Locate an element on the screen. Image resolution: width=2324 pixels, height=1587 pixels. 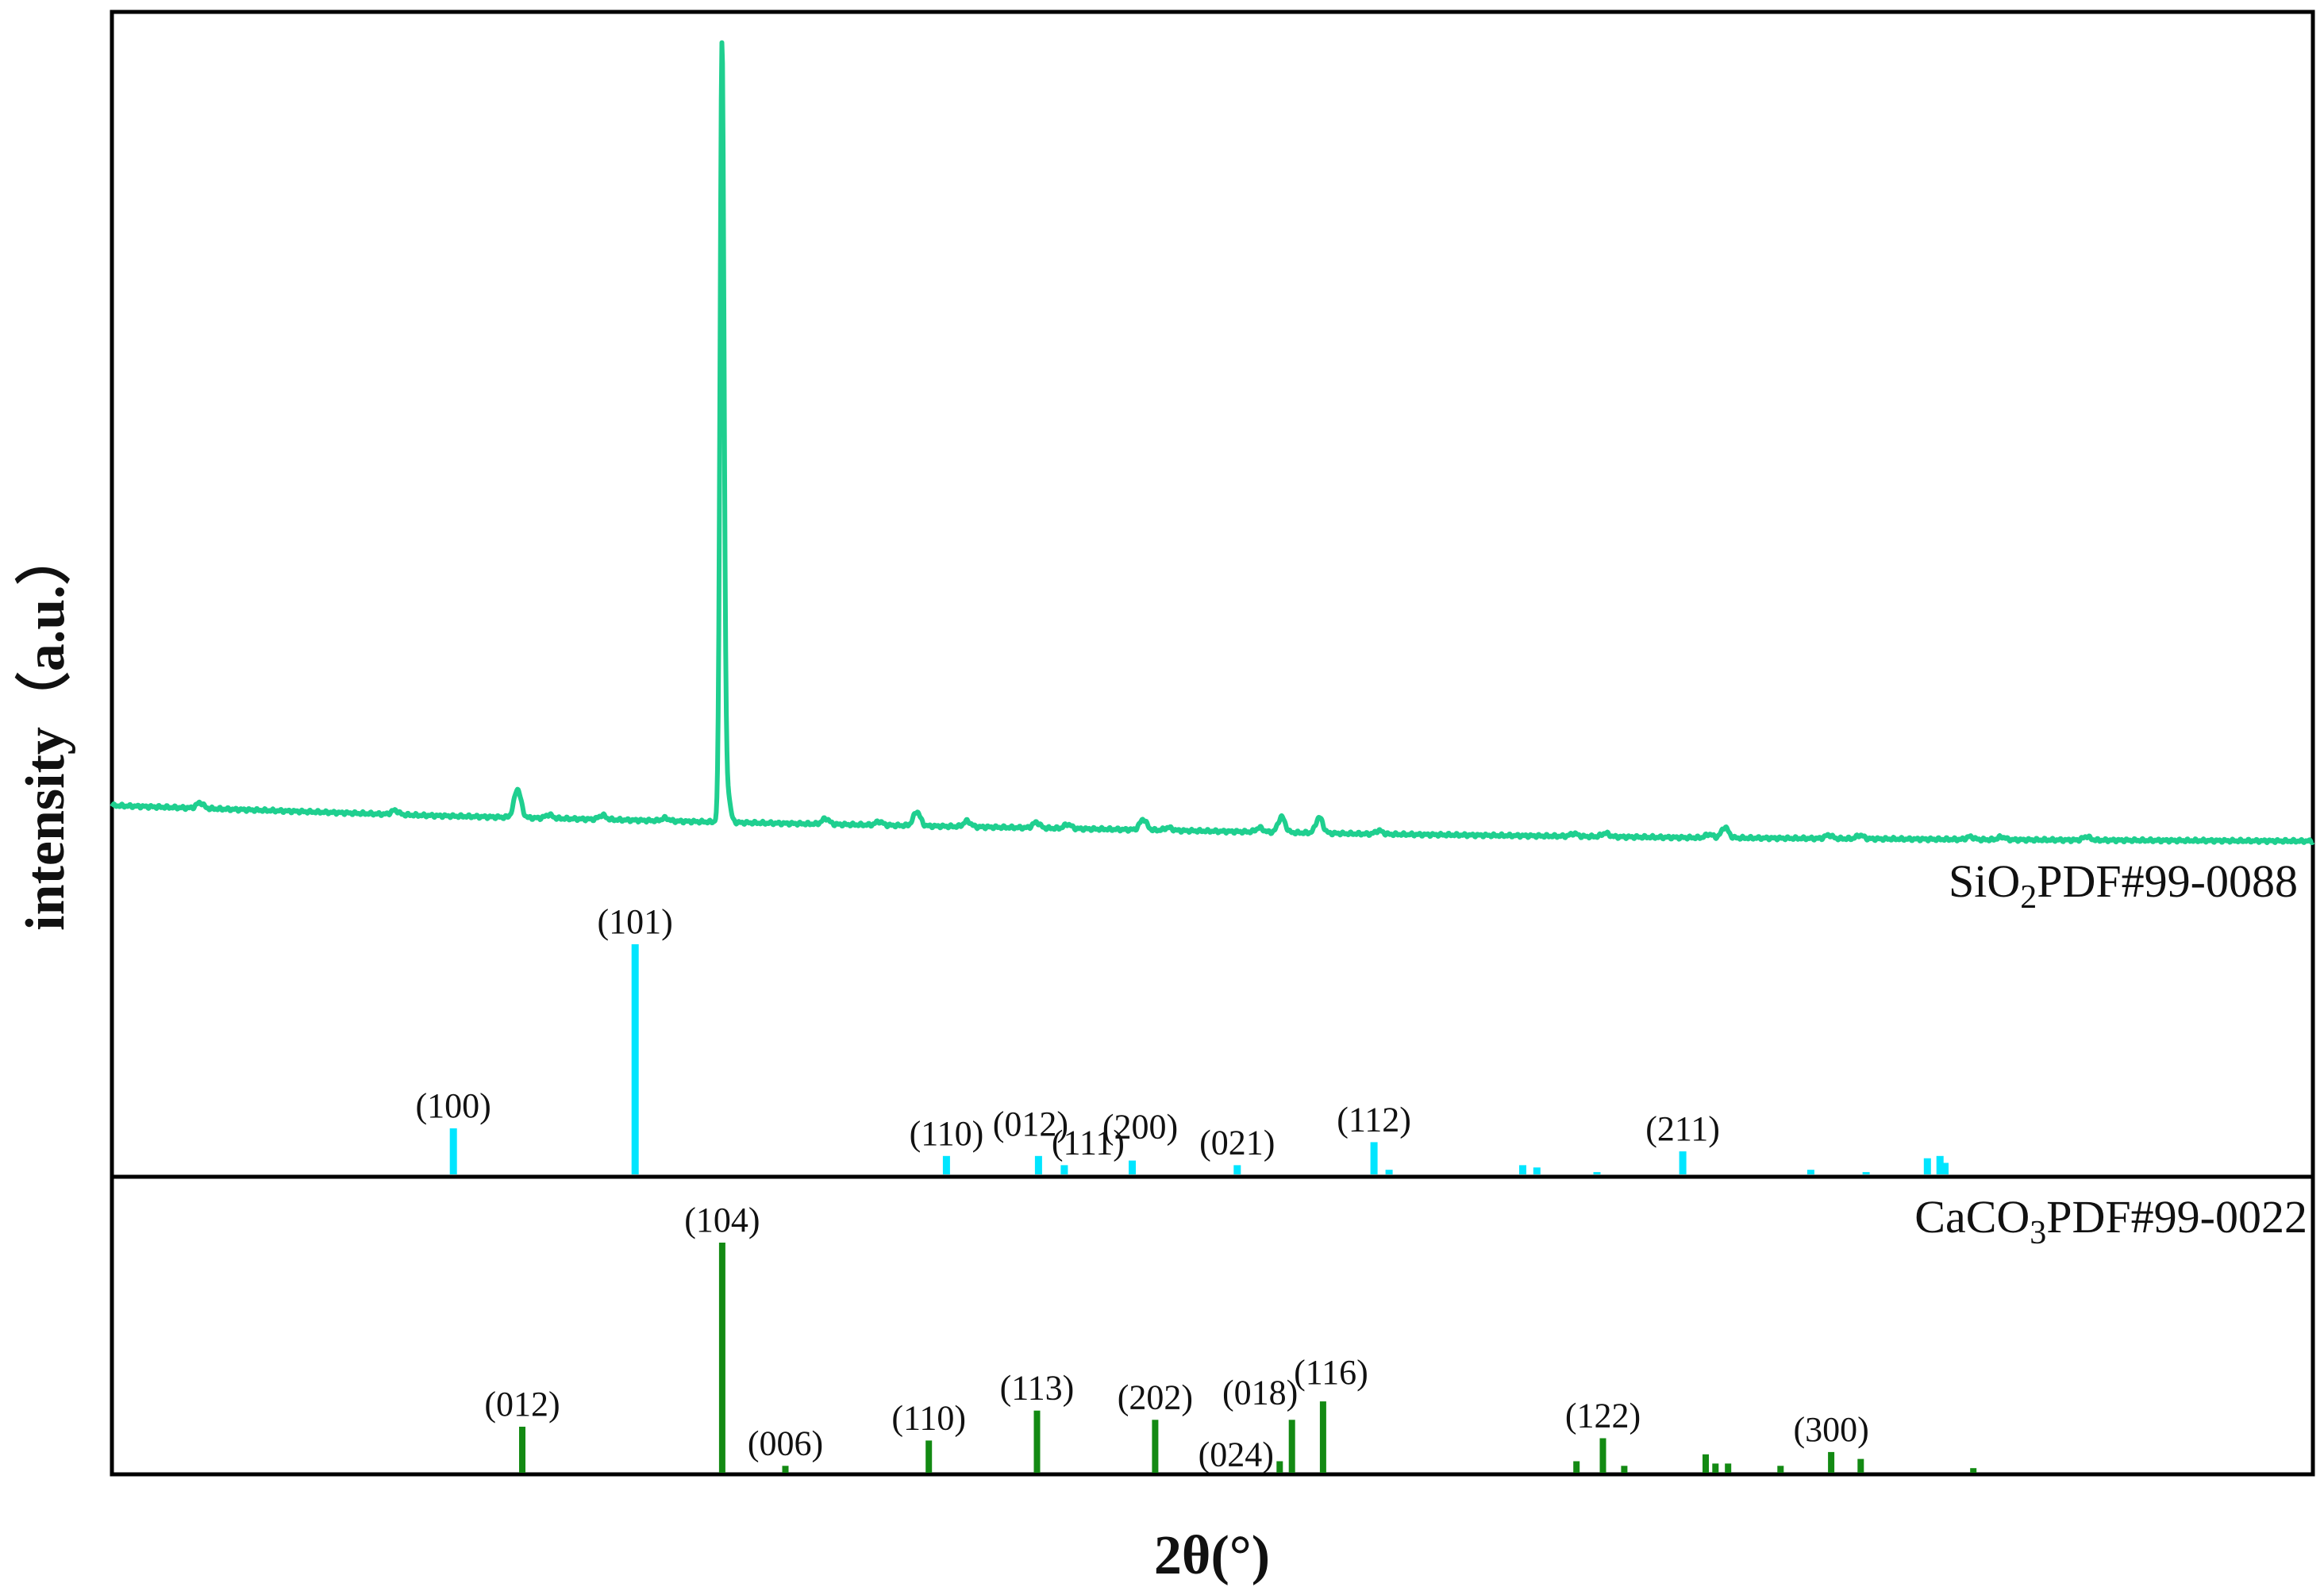
sio2-reference-label: SiO2PDF#99-0088 is located at coordinates (2123, 885).